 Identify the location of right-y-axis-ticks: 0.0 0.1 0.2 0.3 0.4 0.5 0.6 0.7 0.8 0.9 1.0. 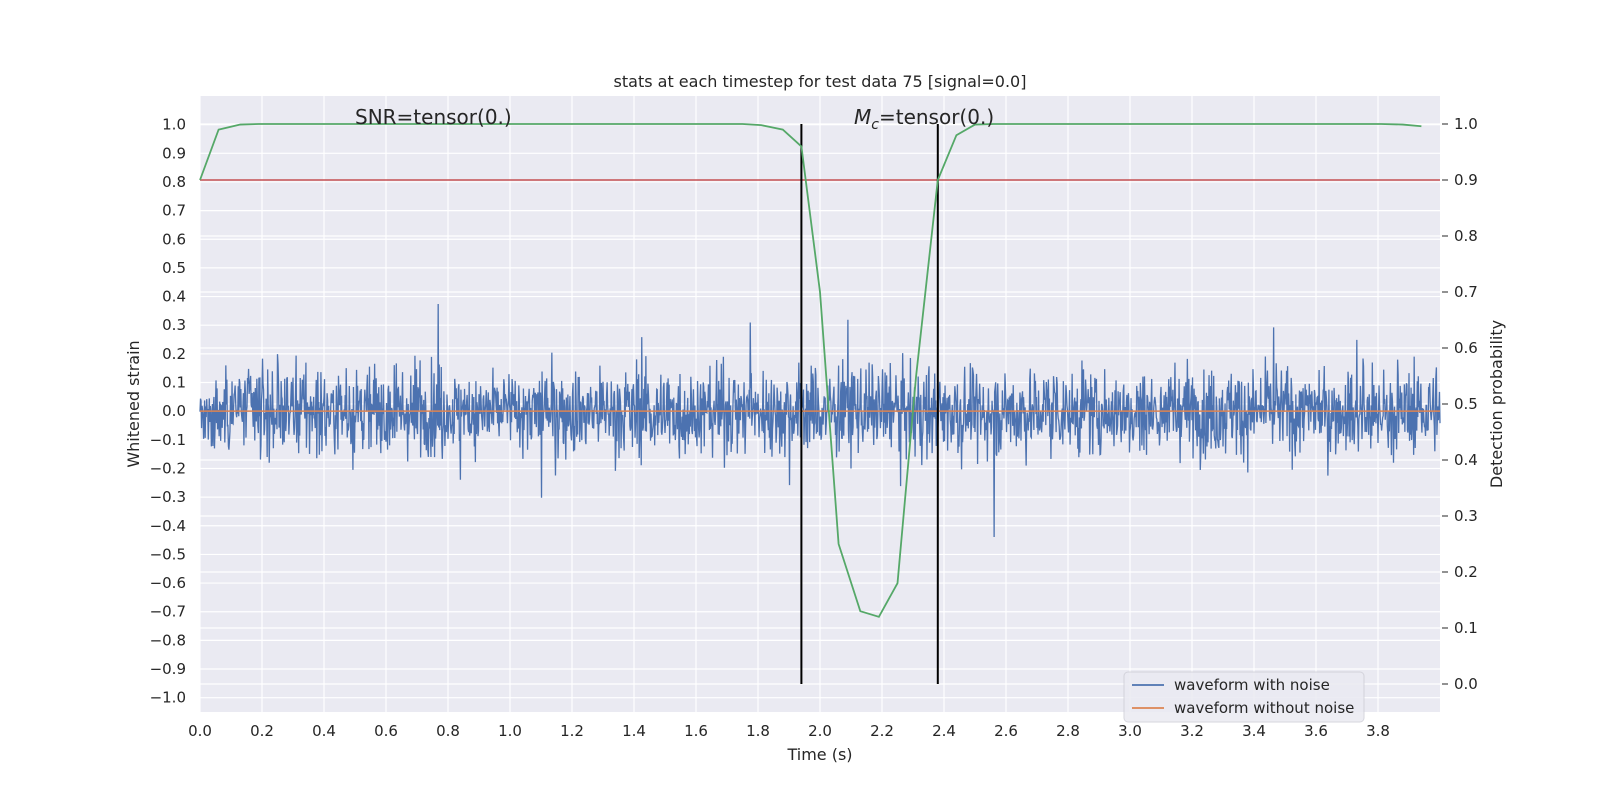
(1460, 404).